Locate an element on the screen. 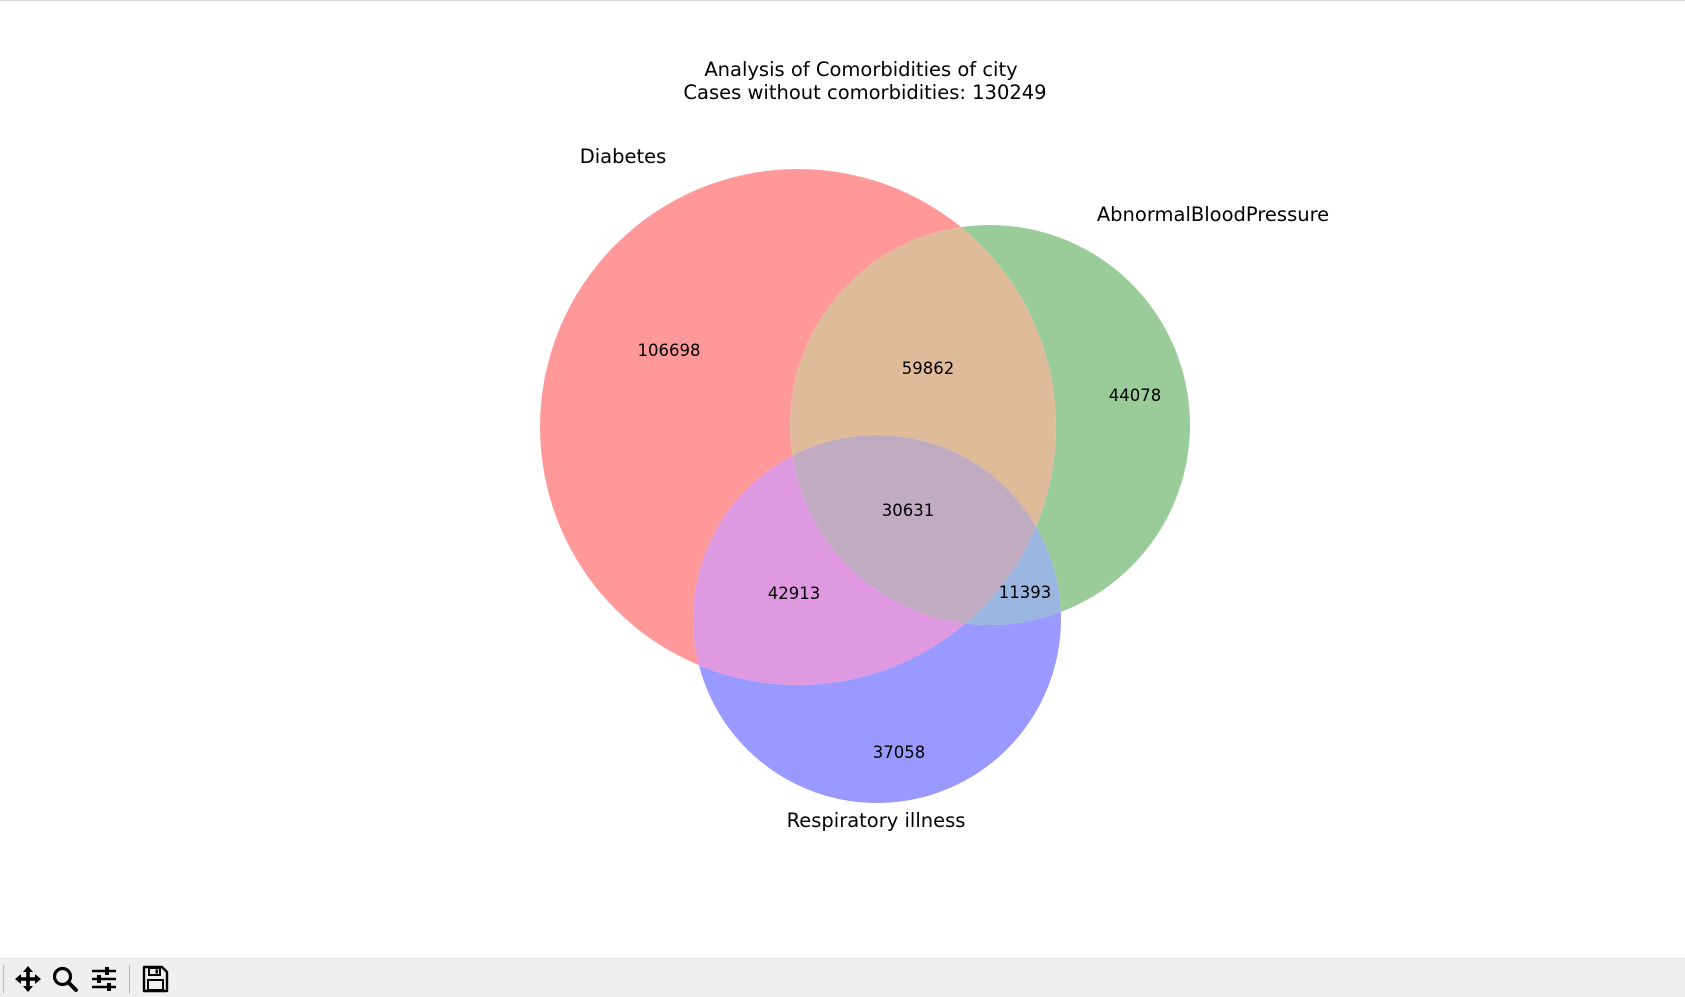 This screenshot has height=997, width=1685. pan-button is located at coordinates (28, 979).